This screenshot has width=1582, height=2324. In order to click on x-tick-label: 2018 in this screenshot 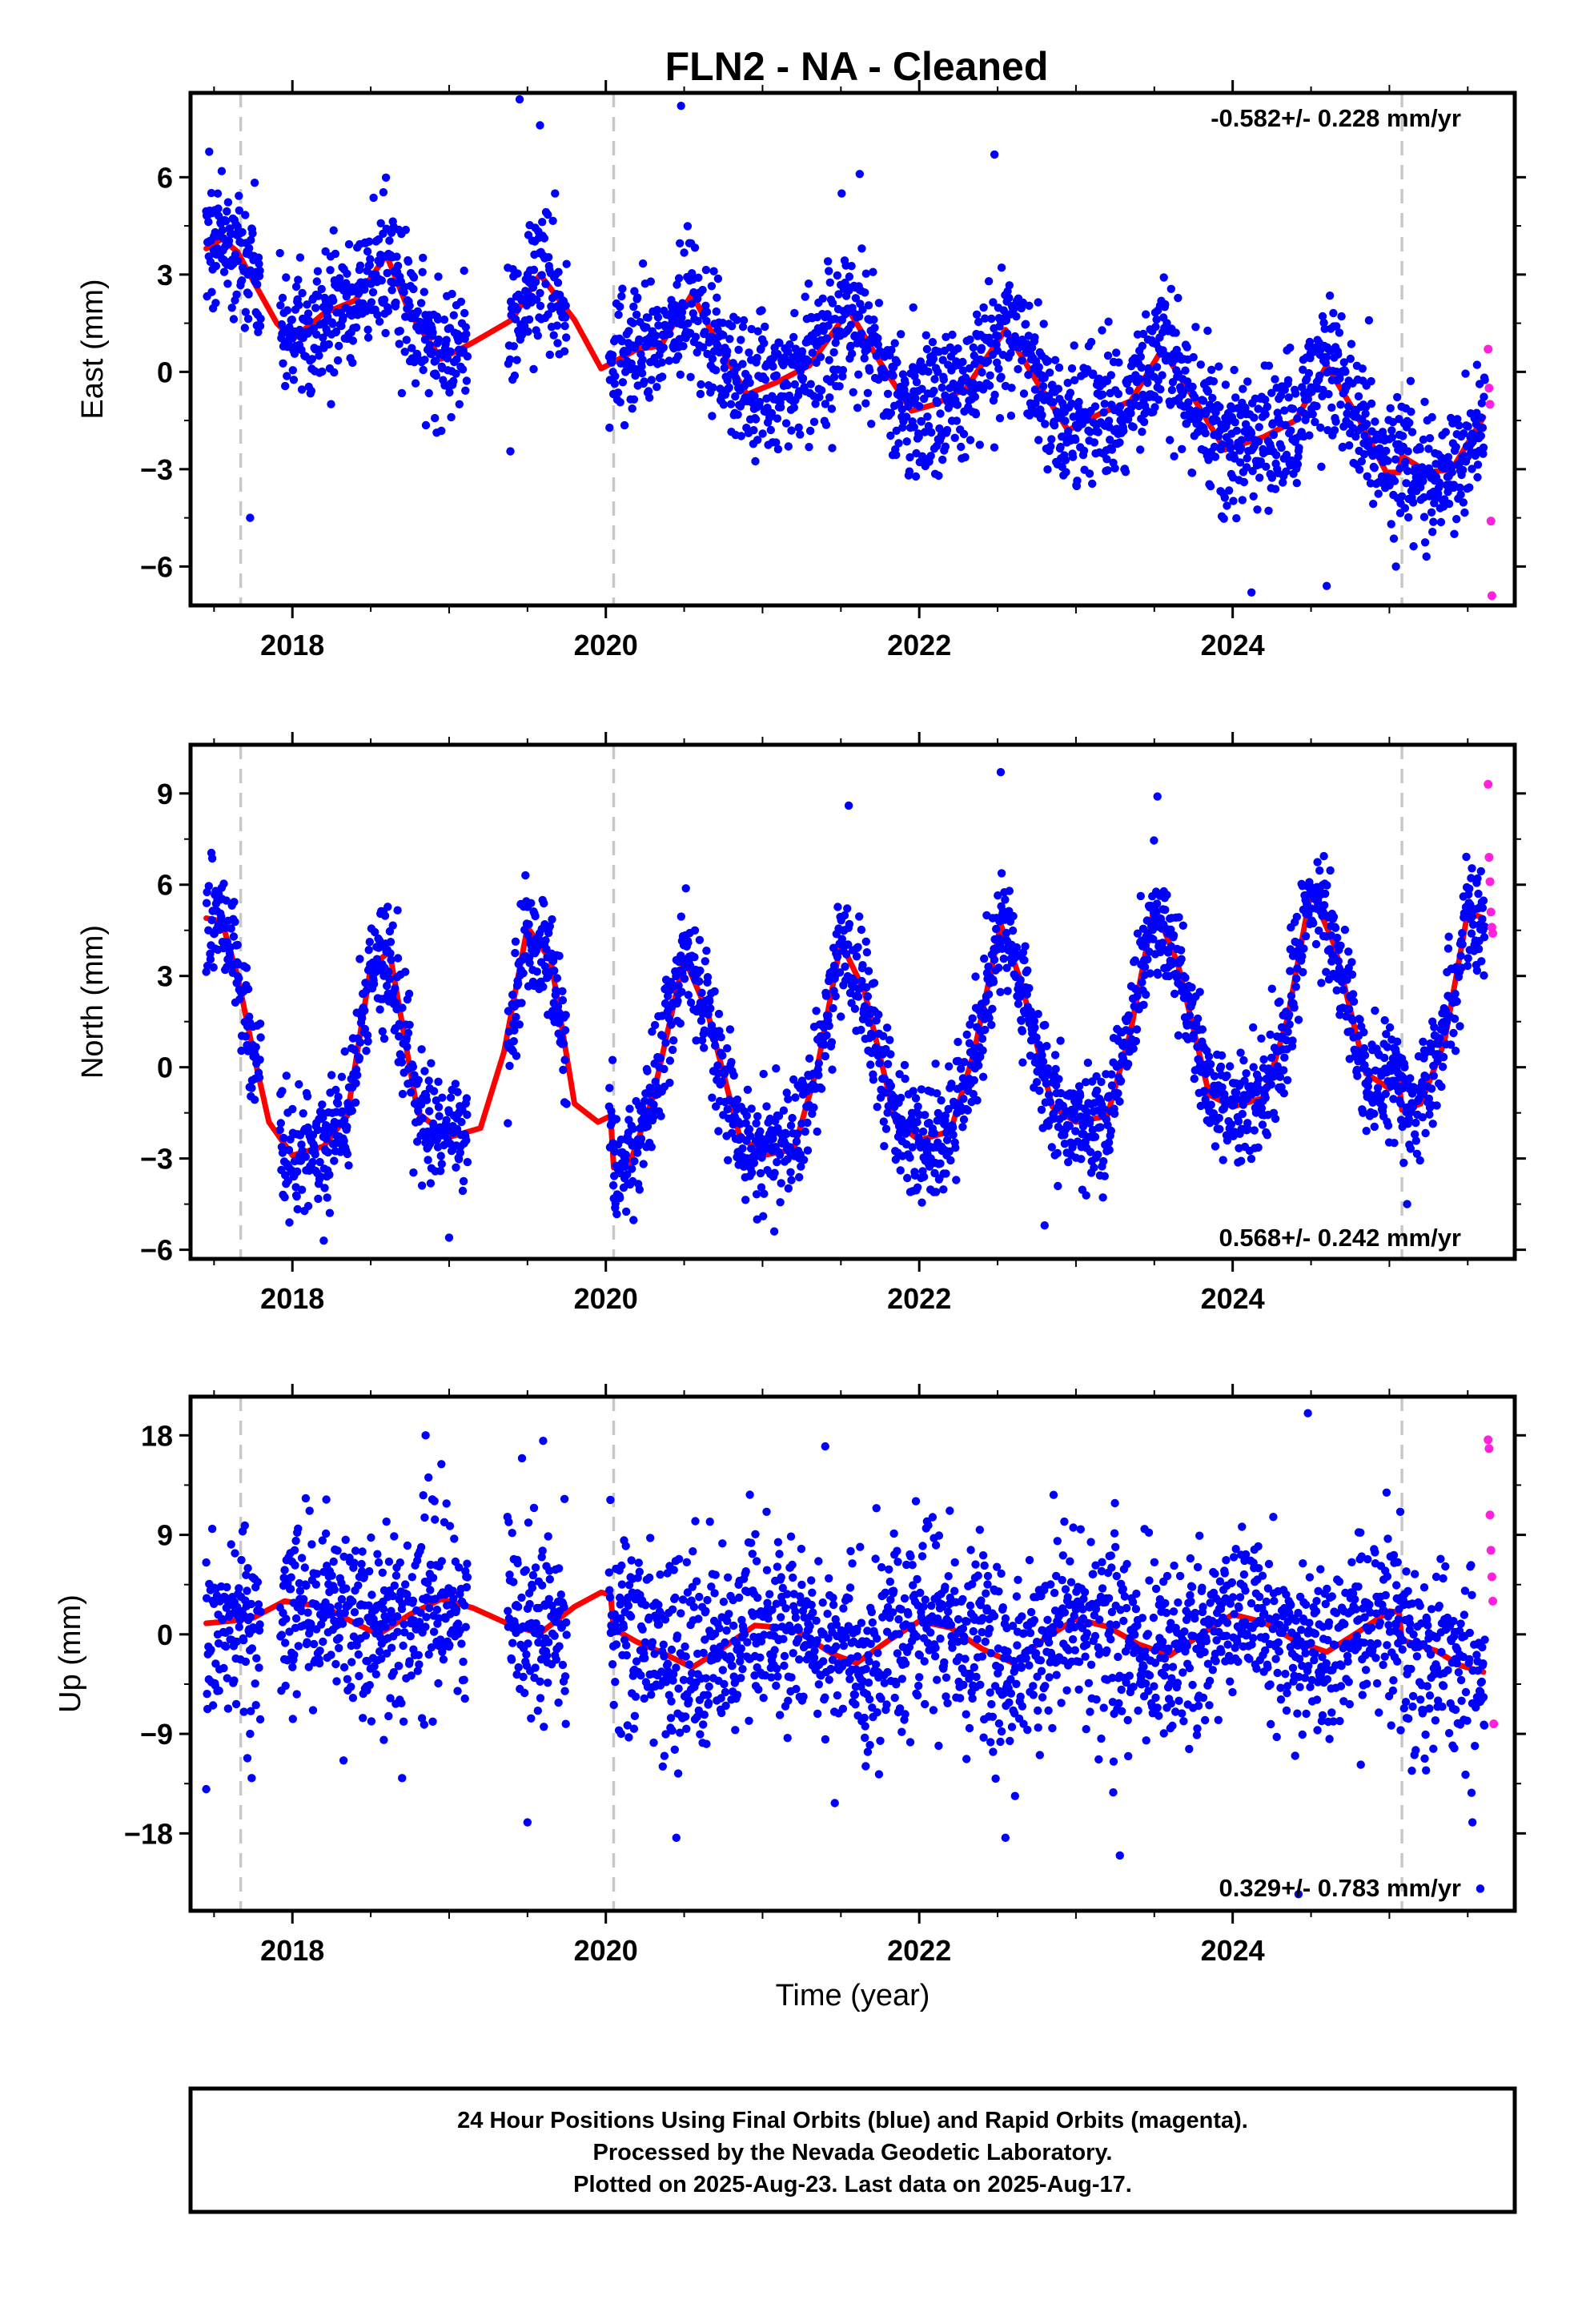, I will do `click(292, 645)`.